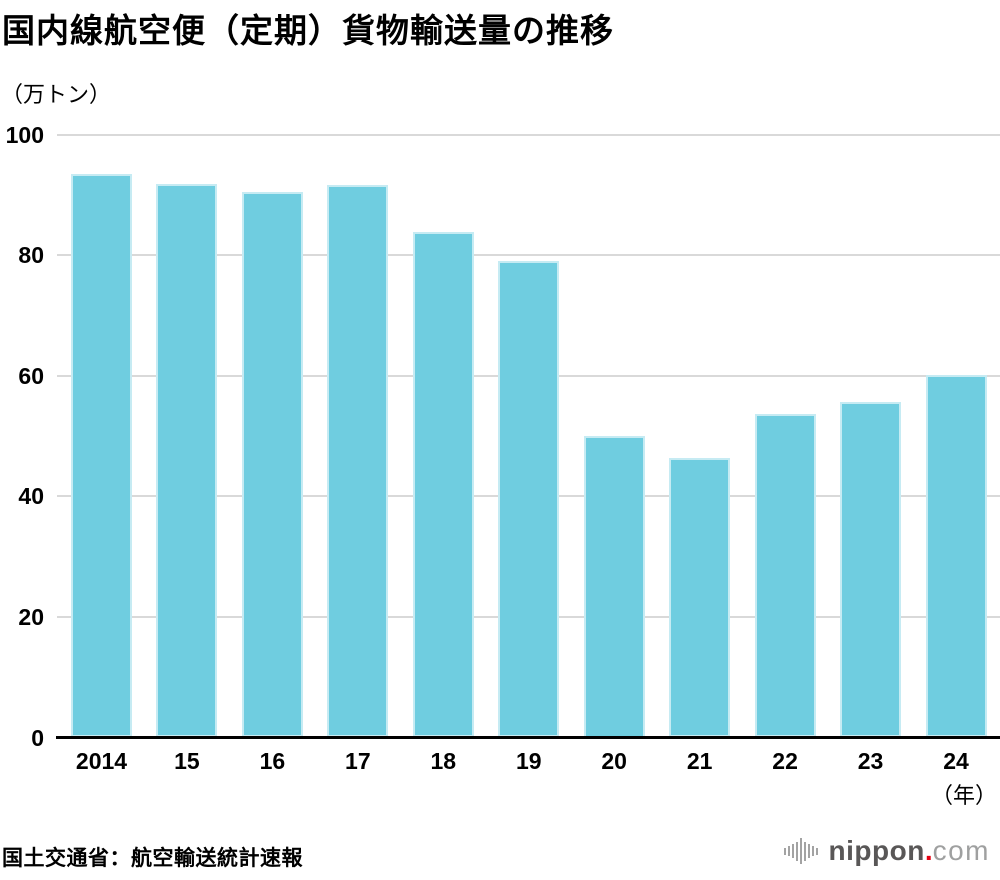 This screenshot has height=880, width=1000. I want to click on x-tick-label: 15, so click(187, 761).